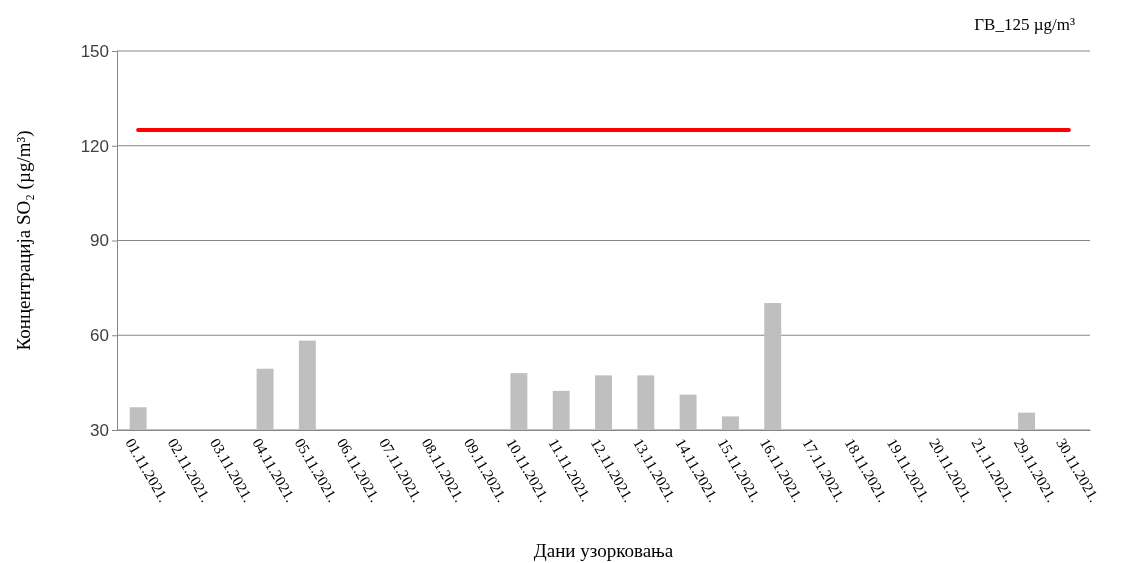  Describe the element at coordinates (99, 430) in the screenshot. I see `y-tick-label: 30` at that location.